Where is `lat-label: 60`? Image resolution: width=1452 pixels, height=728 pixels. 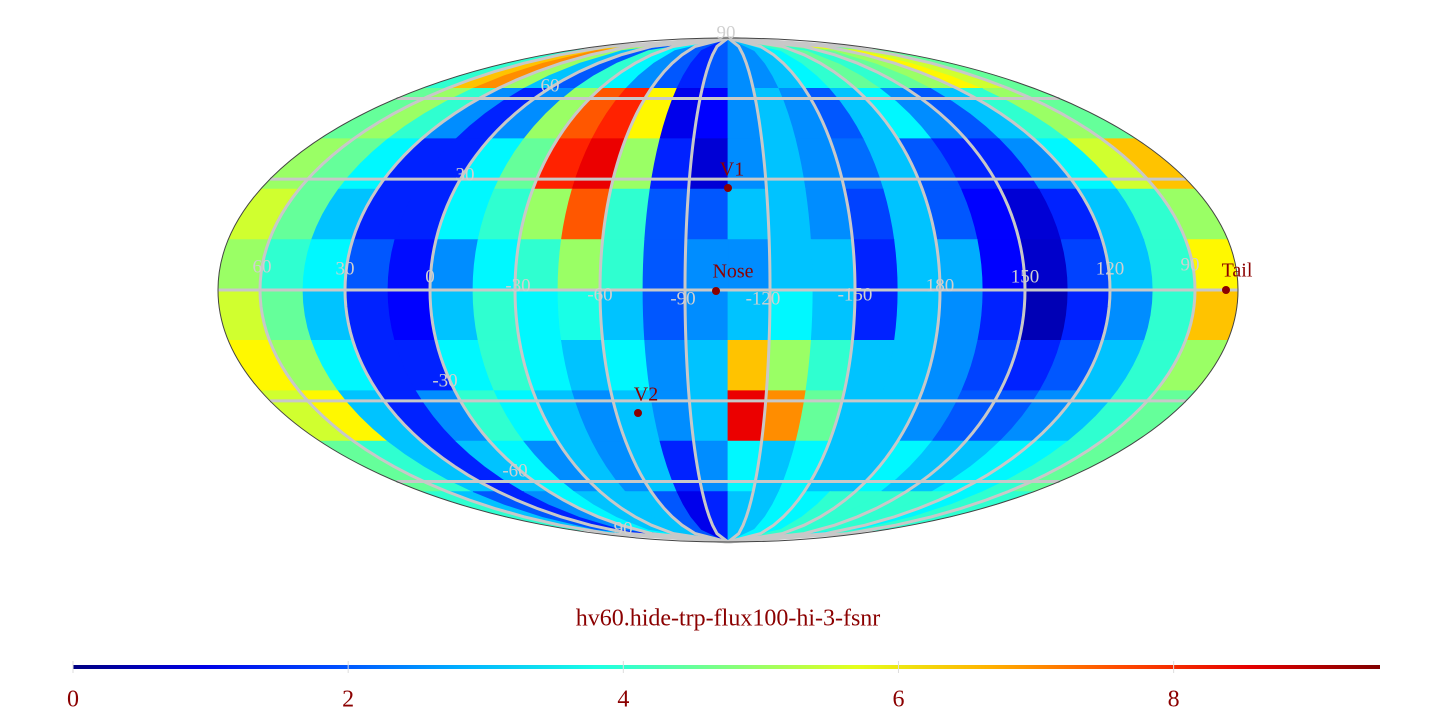 lat-label: 60 is located at coordinates (550, 85).